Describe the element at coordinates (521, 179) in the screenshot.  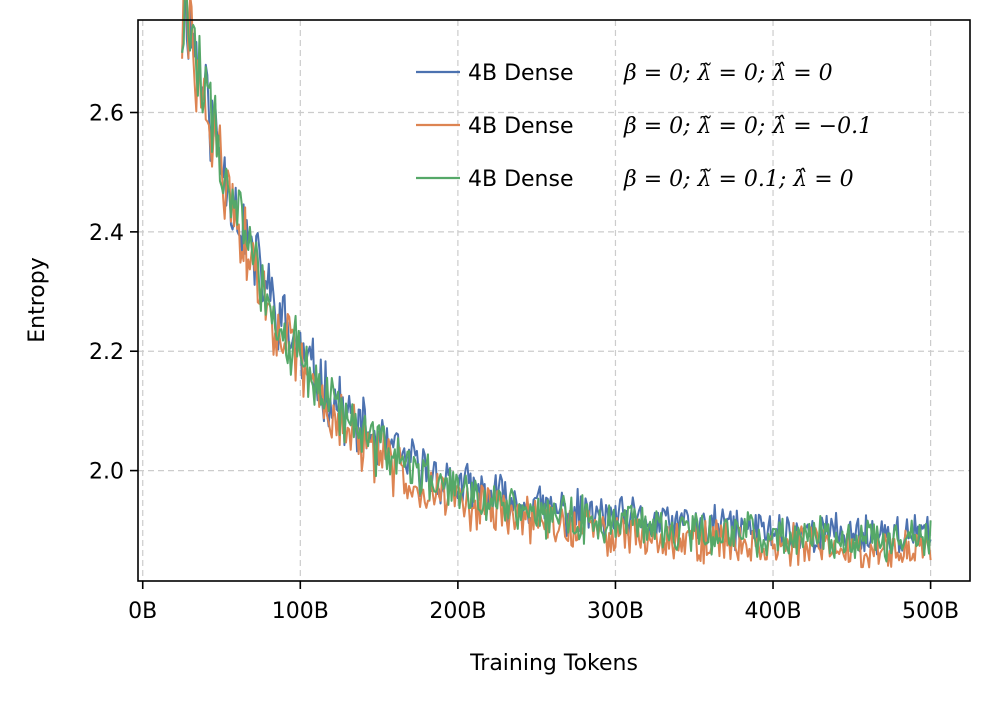
I see `legend-label-3: 4B Dense` at that location.